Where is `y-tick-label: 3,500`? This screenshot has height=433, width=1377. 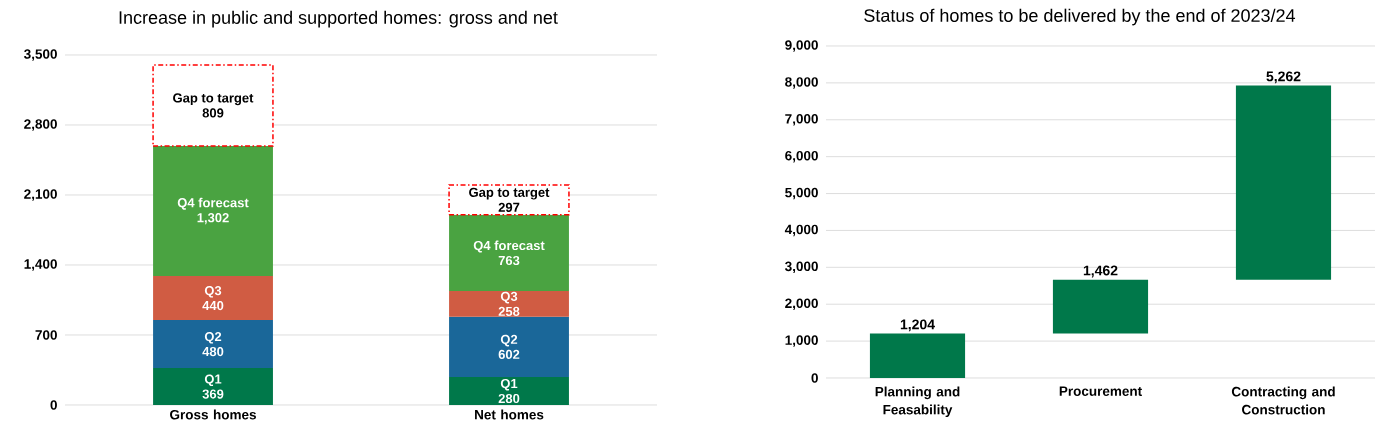
y-tick-label: 3,500 is located at coordinates (40, 55).